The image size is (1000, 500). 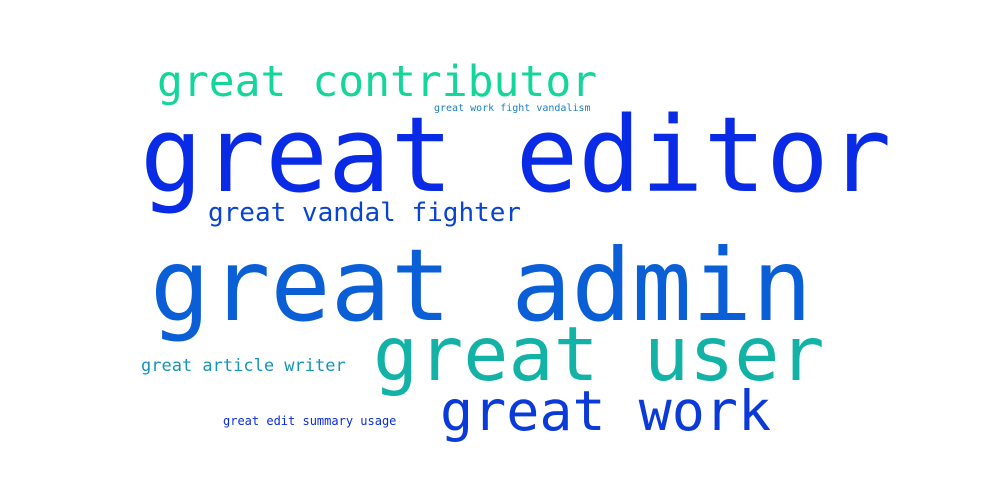 I want to click on word-great-article-writer: great article writer, so click(x=243, y=366).